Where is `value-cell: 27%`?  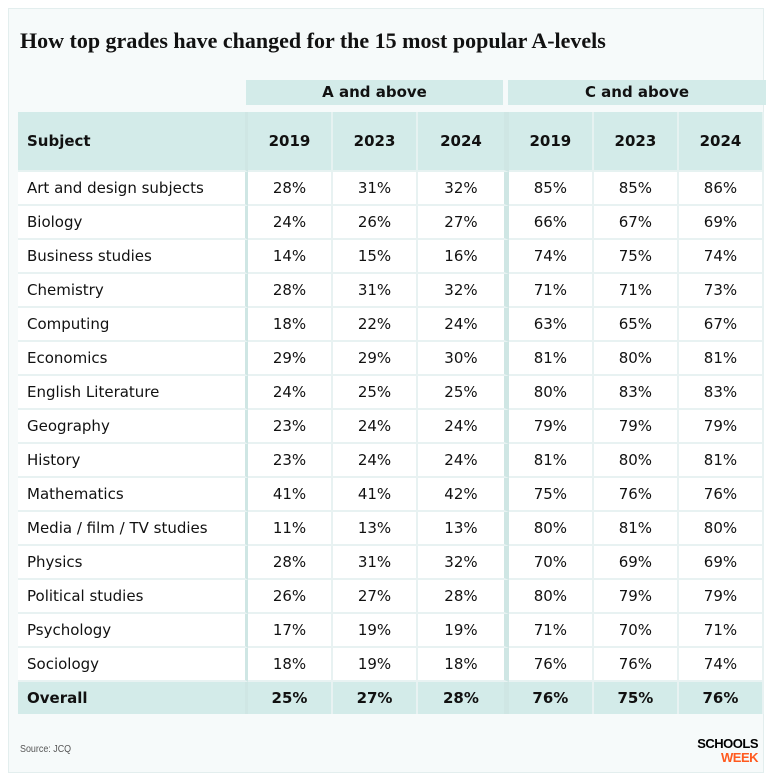
value-cell: 27% is located at coordinates (376, 698).